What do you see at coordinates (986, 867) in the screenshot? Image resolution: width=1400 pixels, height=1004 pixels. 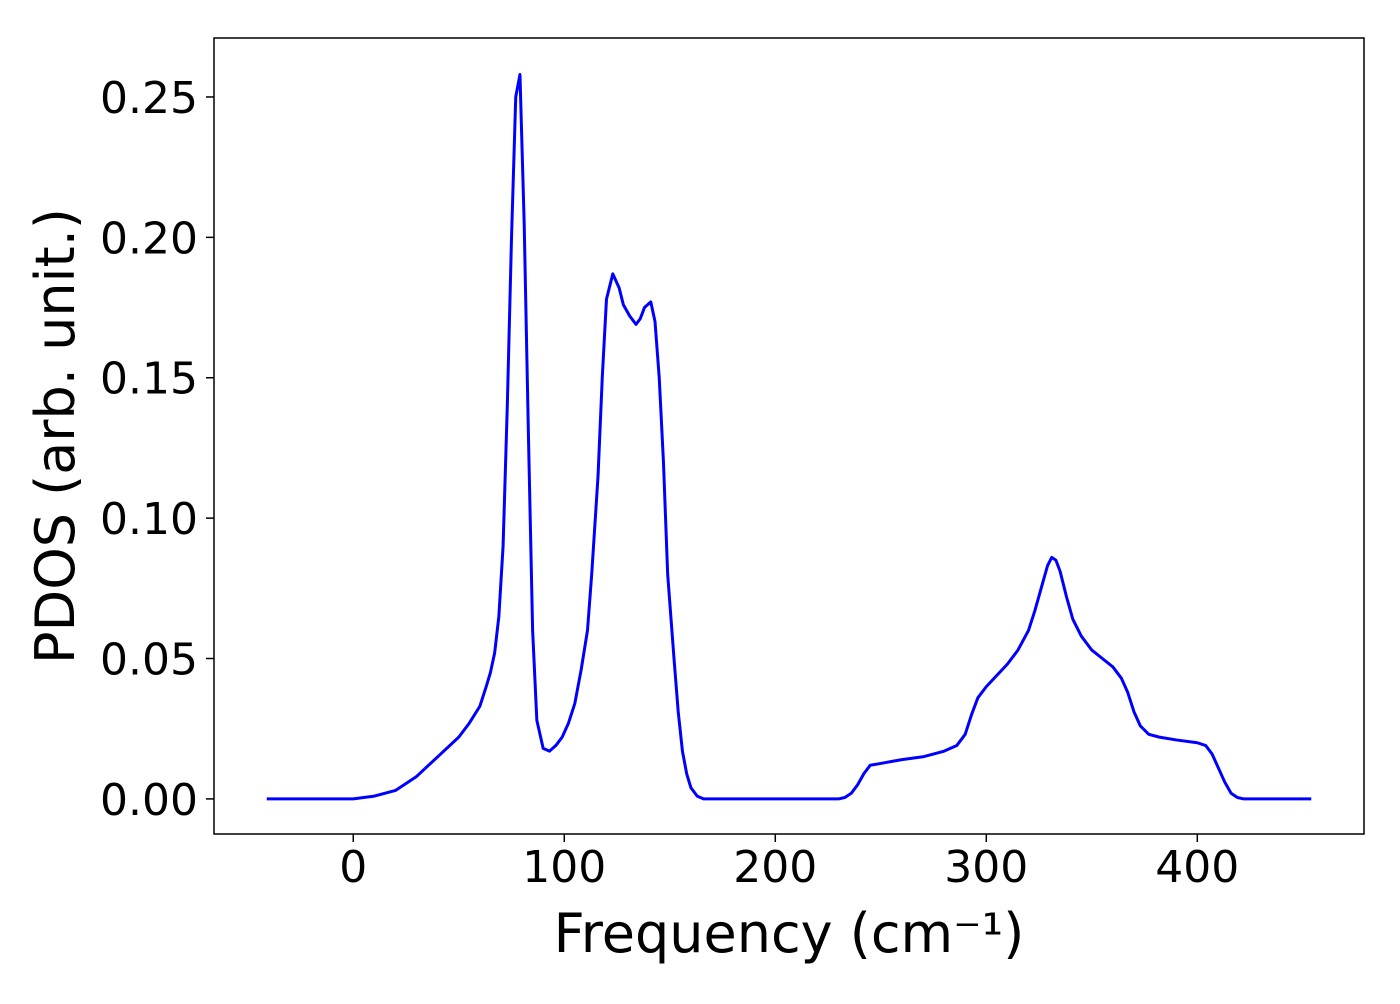 I see `x-tick-label: 300` at bounding box center [986, 867].